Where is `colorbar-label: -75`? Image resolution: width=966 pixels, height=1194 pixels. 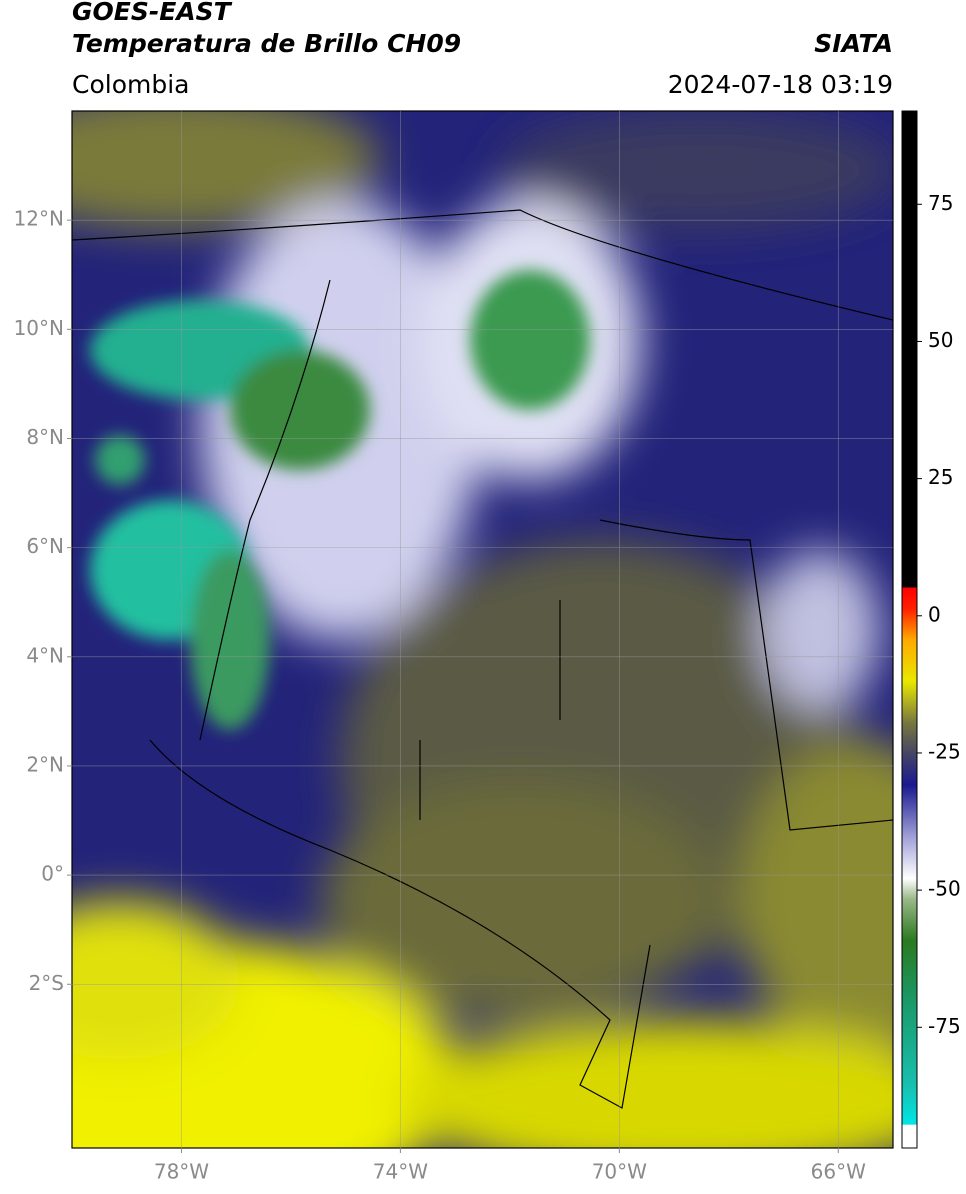
colorbar-label: -75 is located at coordinates (944, 1026).